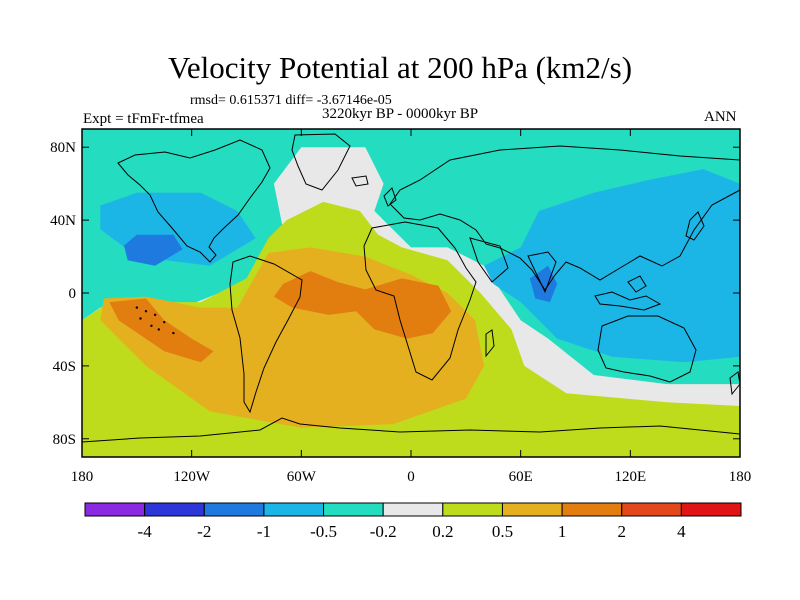 This screenshot has height=600, width=800. What do you see at coordinates (413, 521) in the screenshot?
I see `colorbar: -4 -2 -1 -0.5 -0.2 0.2 0.5 1 2 4` at bounding box center [413, 521].